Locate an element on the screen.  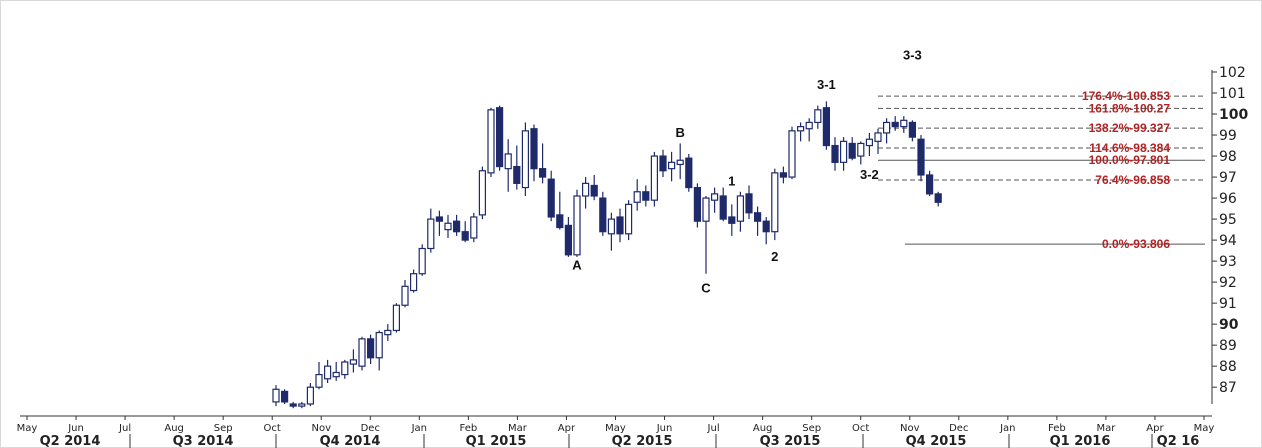
y-tick-label: 87 is located at coordinates (1228, 388).